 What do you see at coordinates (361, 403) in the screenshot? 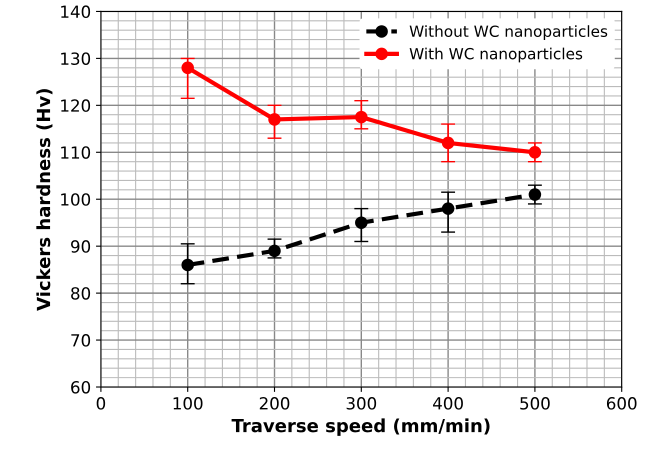
I see `x-tick-label: 300` at bounding box center [361, 403].